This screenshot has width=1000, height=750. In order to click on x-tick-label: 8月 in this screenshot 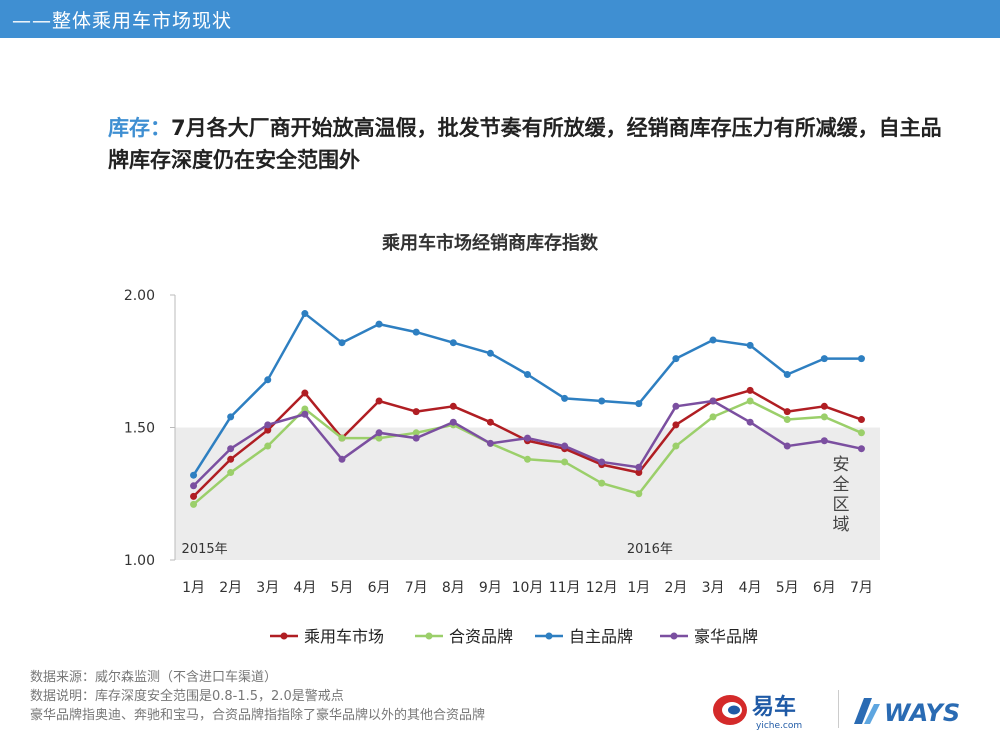, I will do `click(453, 588)`.